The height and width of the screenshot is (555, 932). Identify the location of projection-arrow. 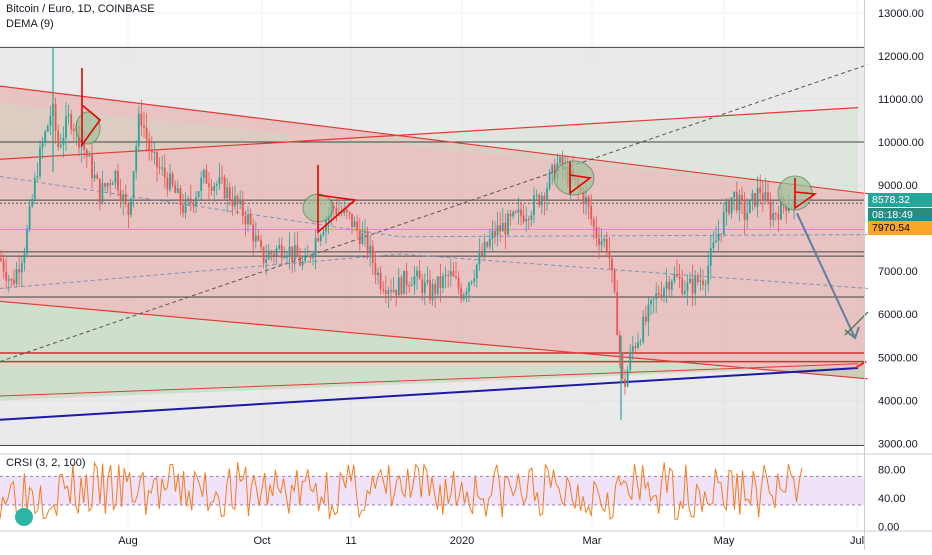
(826, 275).